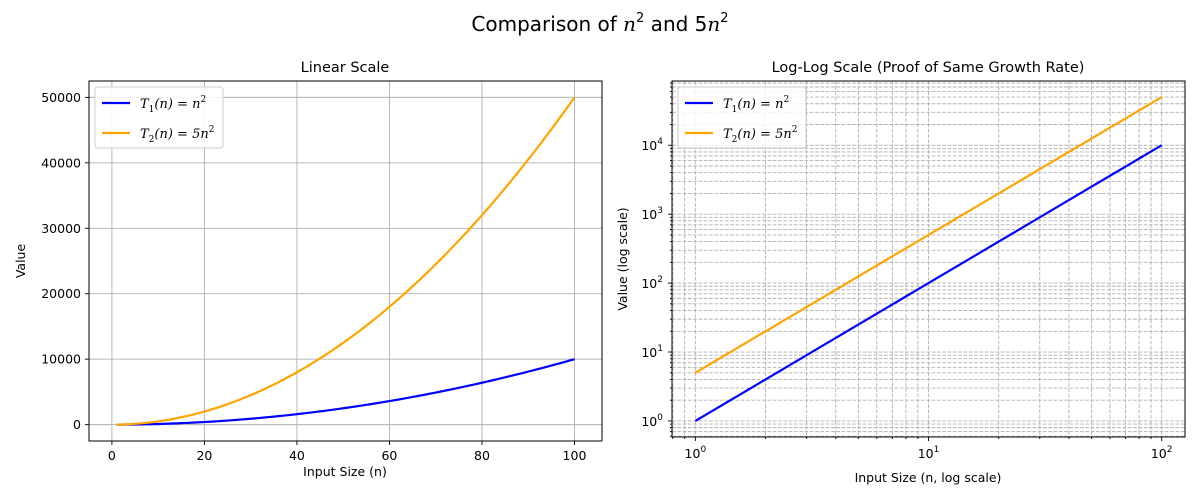 The width and height of the screenshot is (1200, 500). What do you see at coordinates (77, 424) in the screenshot?
I see `linear-y-tick-label: 0` at bounding box center [77, 424].